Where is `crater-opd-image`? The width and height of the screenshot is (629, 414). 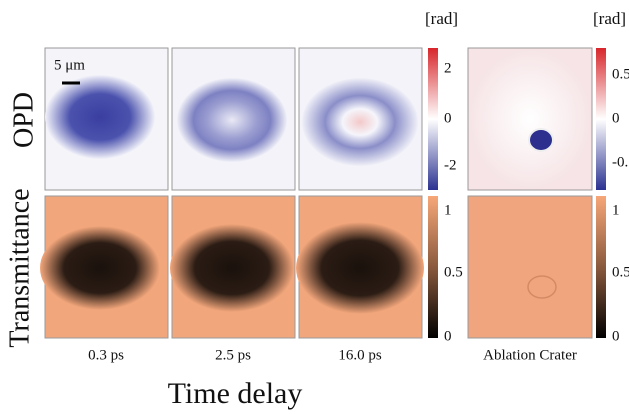 crater-opd-image is located at coordinates (530, 119).